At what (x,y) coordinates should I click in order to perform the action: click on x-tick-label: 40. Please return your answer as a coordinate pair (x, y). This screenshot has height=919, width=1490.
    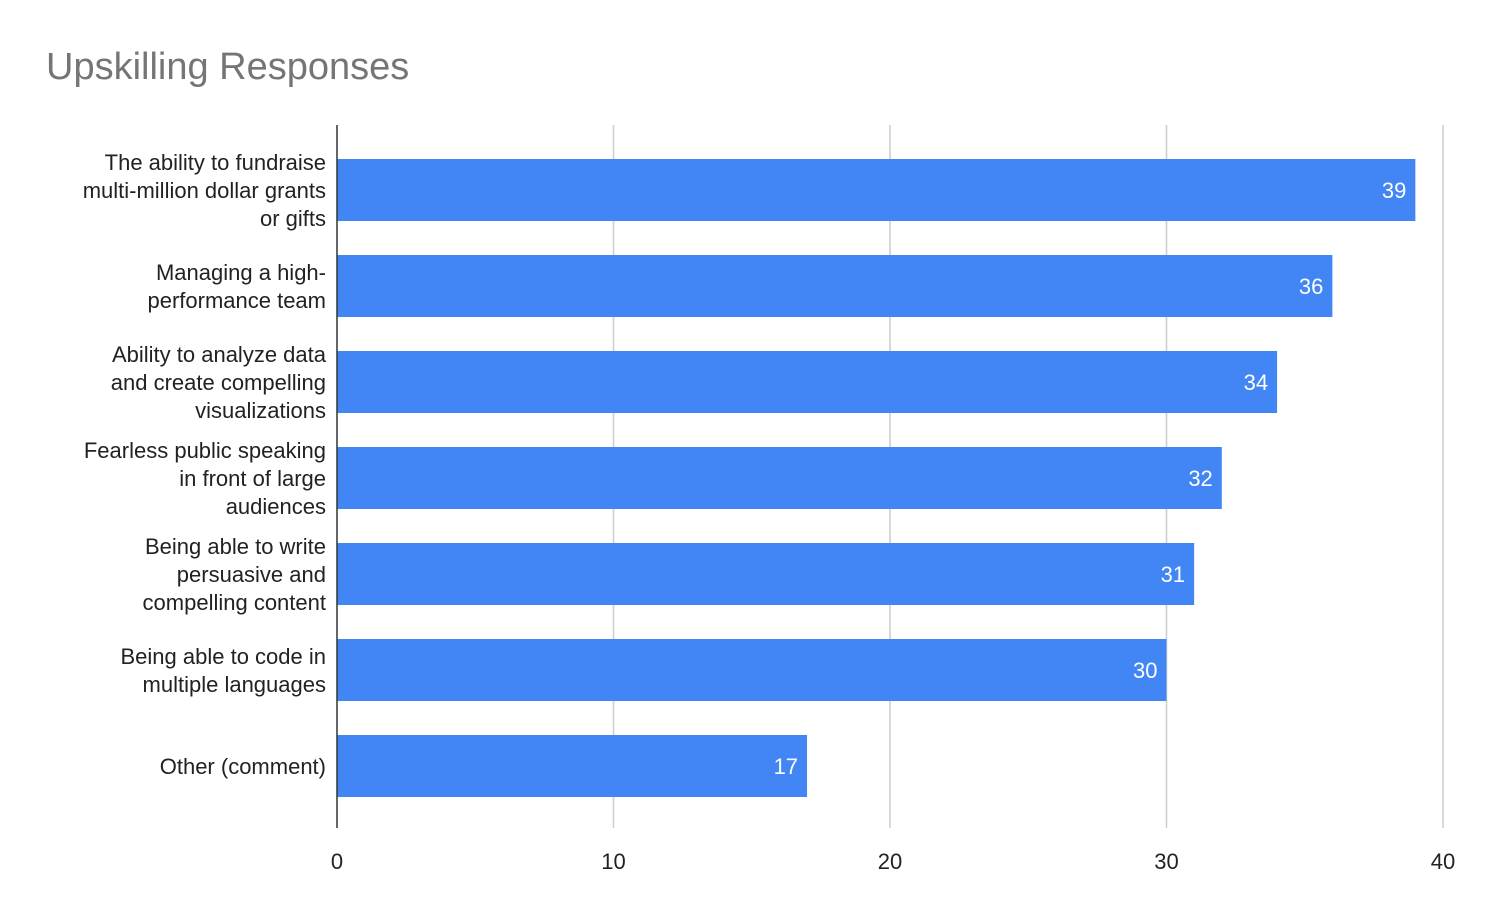
    Looking at the image, I should click on (1443, 861).